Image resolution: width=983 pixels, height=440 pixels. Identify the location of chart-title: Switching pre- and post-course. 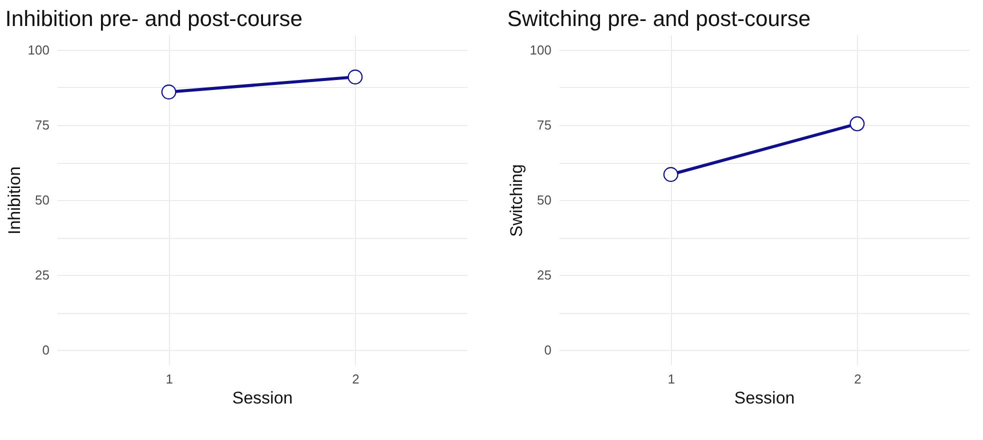
(659, 18).